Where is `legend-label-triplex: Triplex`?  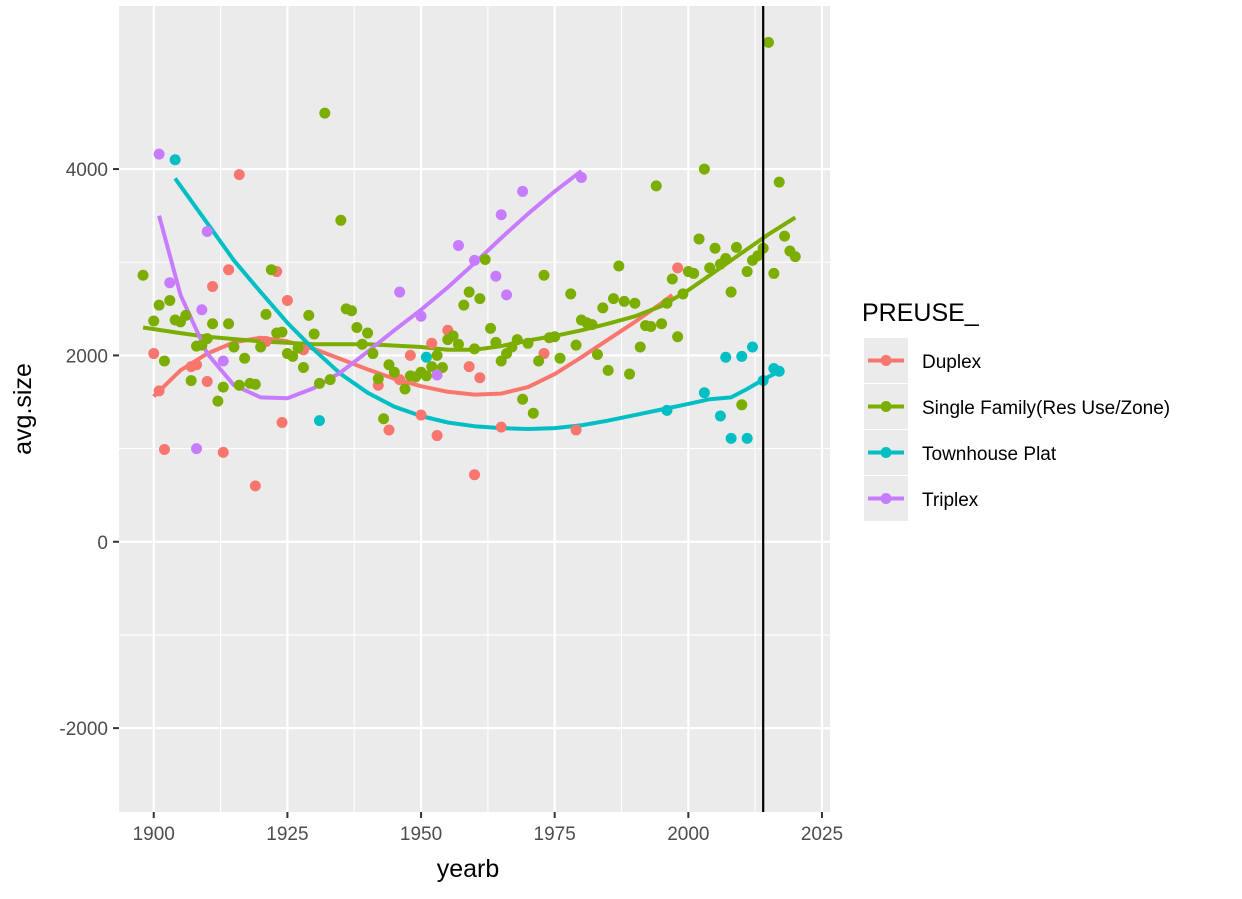
legend-label-triplex: Triplex is located at coordinates (950, 500).